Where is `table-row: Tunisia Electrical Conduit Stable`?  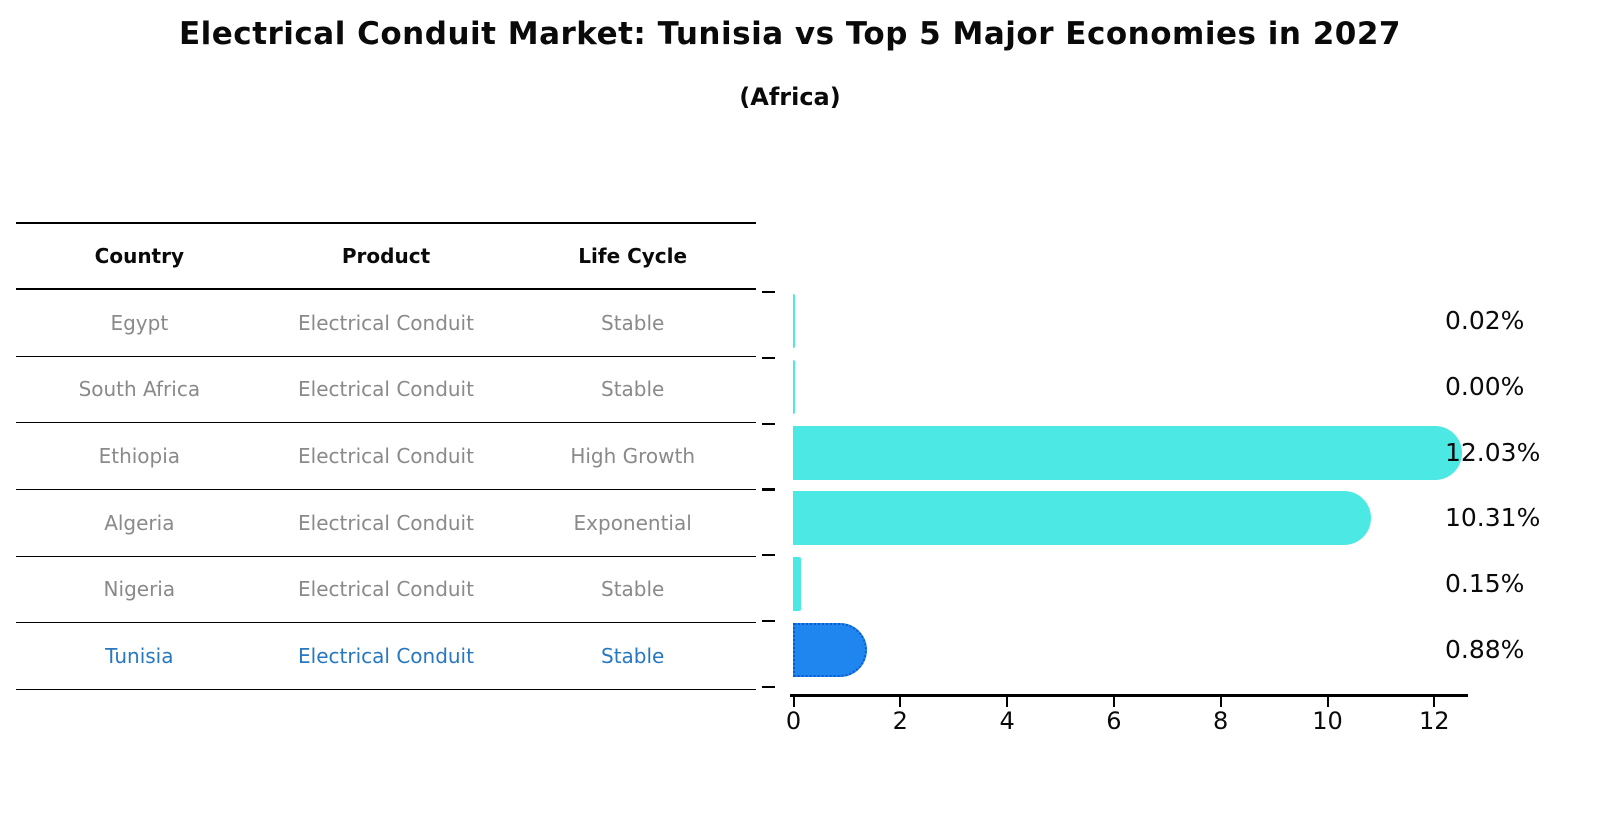
table-row: Tunisia Electrical Conduit Stable is located at coordinates (386, 656).